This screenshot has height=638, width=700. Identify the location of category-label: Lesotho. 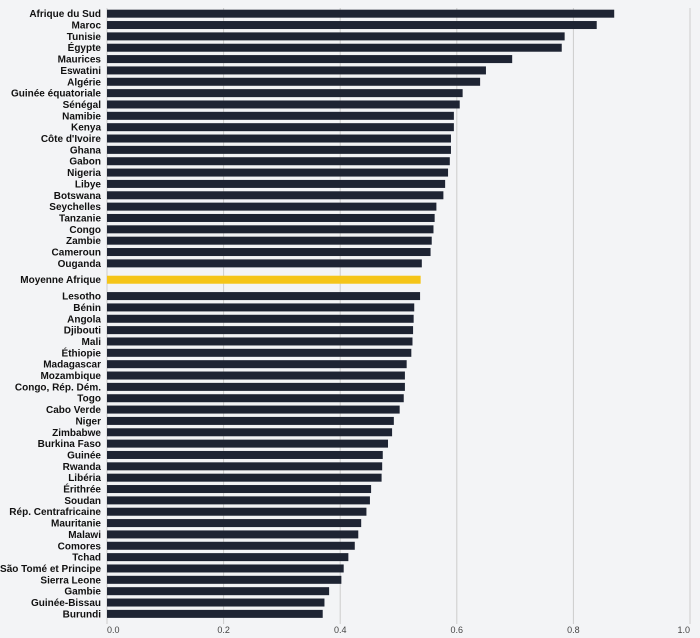
(81, 297).